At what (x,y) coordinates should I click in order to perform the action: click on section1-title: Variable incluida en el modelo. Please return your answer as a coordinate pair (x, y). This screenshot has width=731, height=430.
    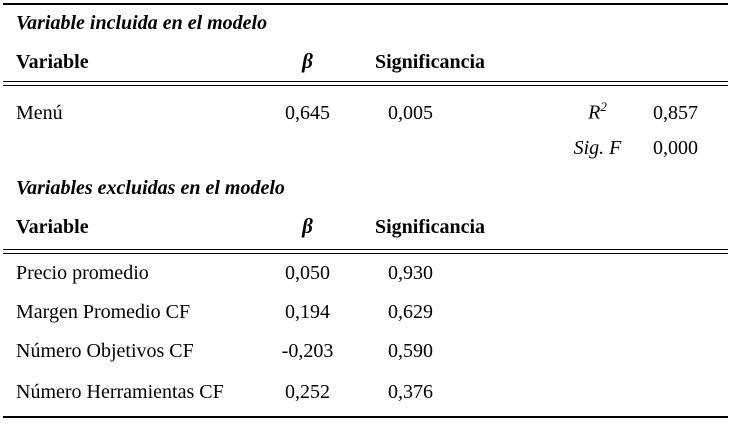
    Looking at the image, I should click on (142, 23).